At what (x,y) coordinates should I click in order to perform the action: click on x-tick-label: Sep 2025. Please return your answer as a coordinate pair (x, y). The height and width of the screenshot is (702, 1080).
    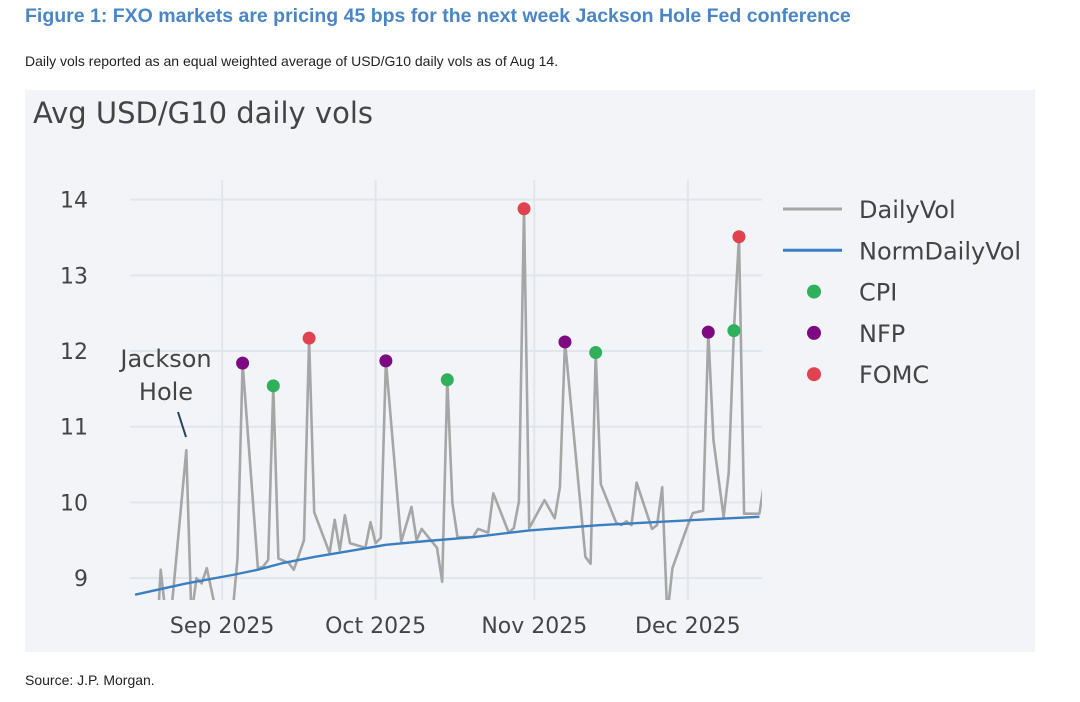
    Looking at the image, I should click on (222, 626).